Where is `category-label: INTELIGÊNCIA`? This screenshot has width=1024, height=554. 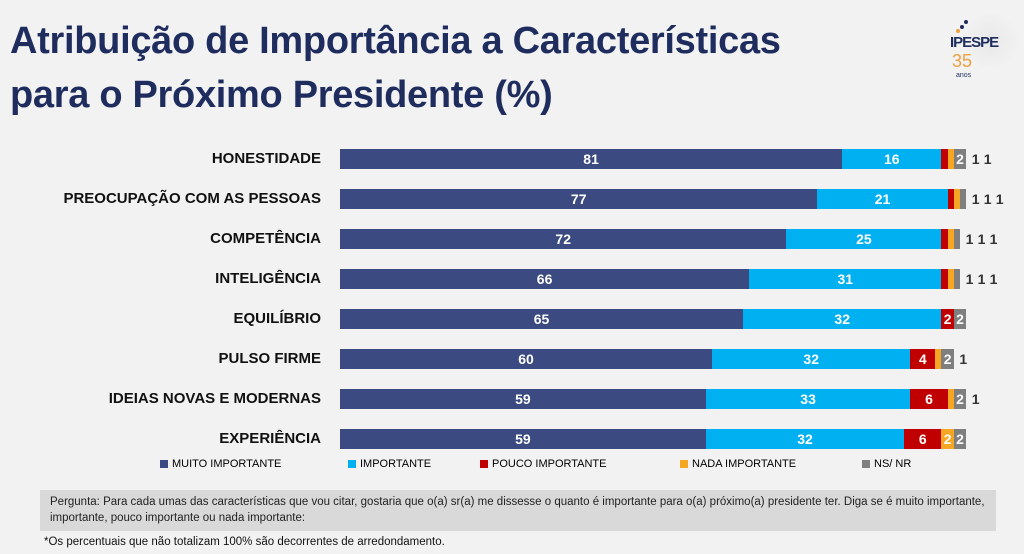
category-label: INTELIGÊNCIA is located at coordinates (268, 278).